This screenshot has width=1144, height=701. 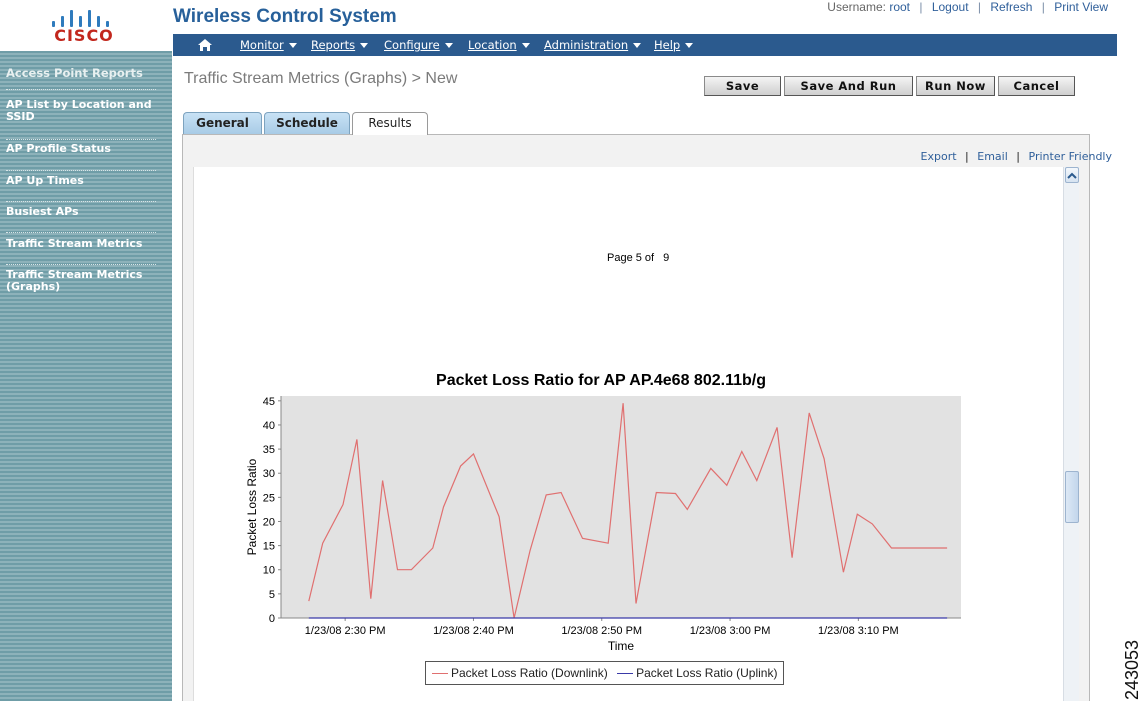 I want to click on save-and-run-button: Save And Run, so click(x=848, y=86).